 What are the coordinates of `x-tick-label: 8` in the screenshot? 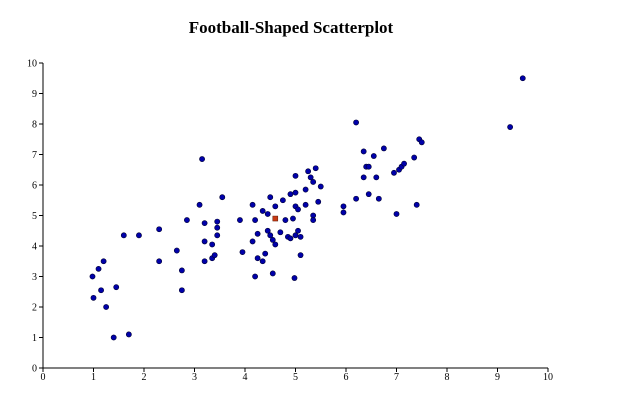 It's located at (447, 377).